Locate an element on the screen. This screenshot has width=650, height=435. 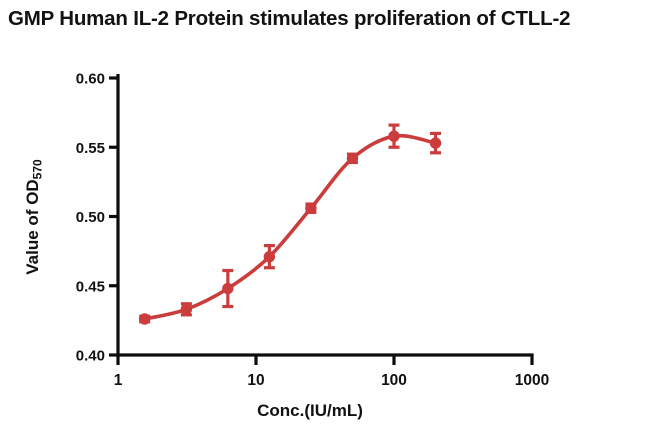
x-tick-label: 100 is located at coordinates (394, 380).